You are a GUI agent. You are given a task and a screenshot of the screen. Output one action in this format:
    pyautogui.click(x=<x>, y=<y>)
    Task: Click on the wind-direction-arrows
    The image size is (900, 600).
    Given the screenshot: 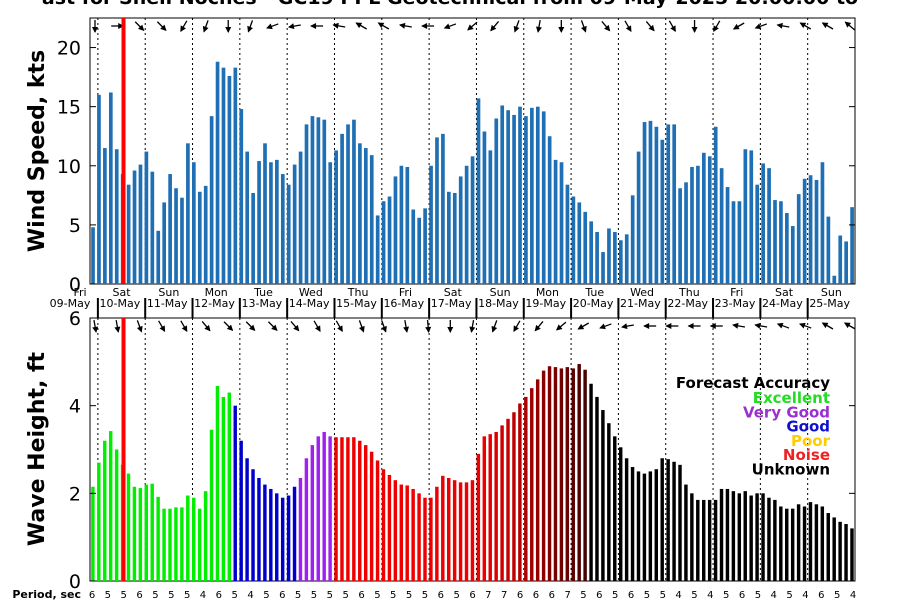 What is the action you would take?
    pyautogui.click(x=474, y=26)
    